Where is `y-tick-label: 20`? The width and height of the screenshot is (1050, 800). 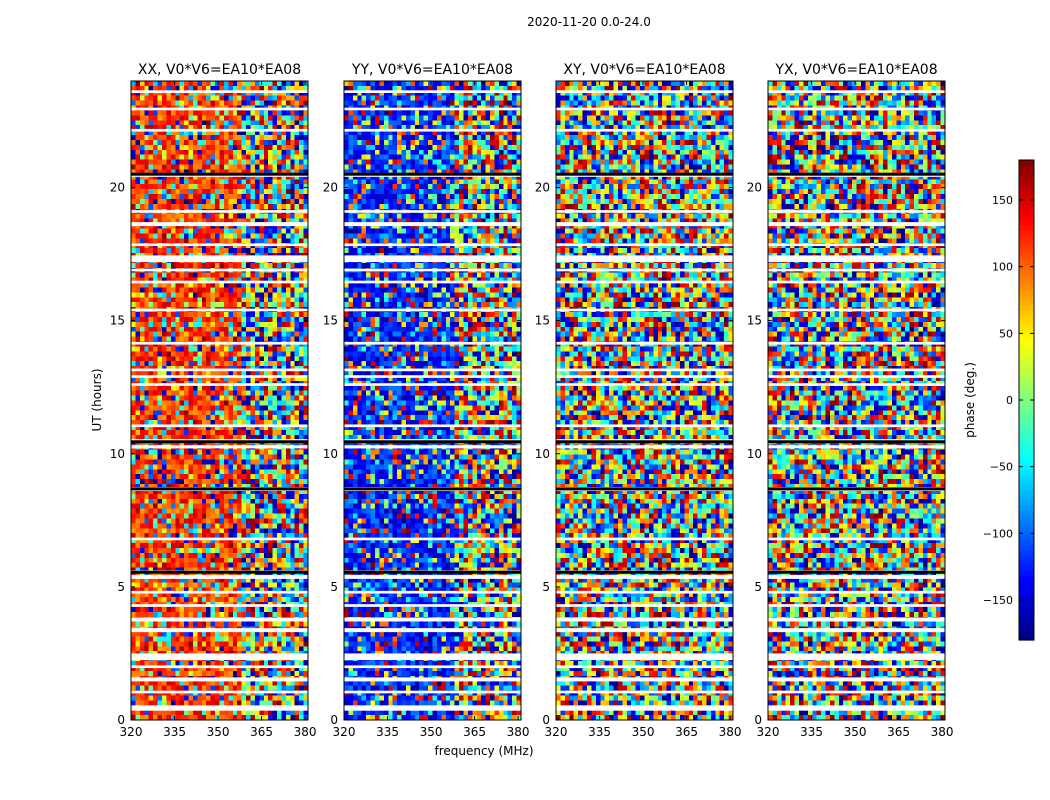 y-tick-label: 20 is located at coordinates (754, 188).